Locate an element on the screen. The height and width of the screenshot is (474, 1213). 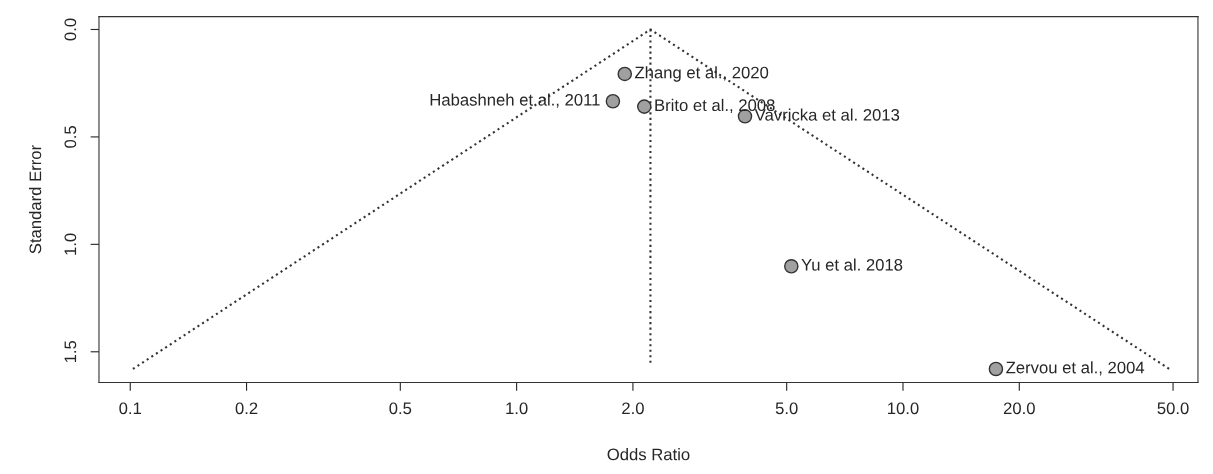
x-tick-label: 0.5 is located at coordinates (400, 408).